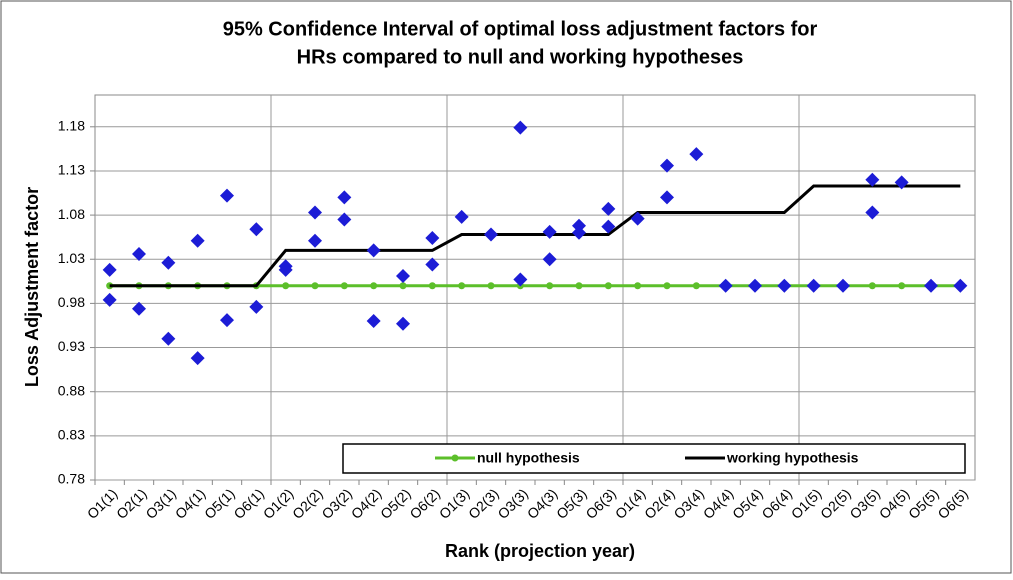  I want to click on legend-marker, so click(455, 458).